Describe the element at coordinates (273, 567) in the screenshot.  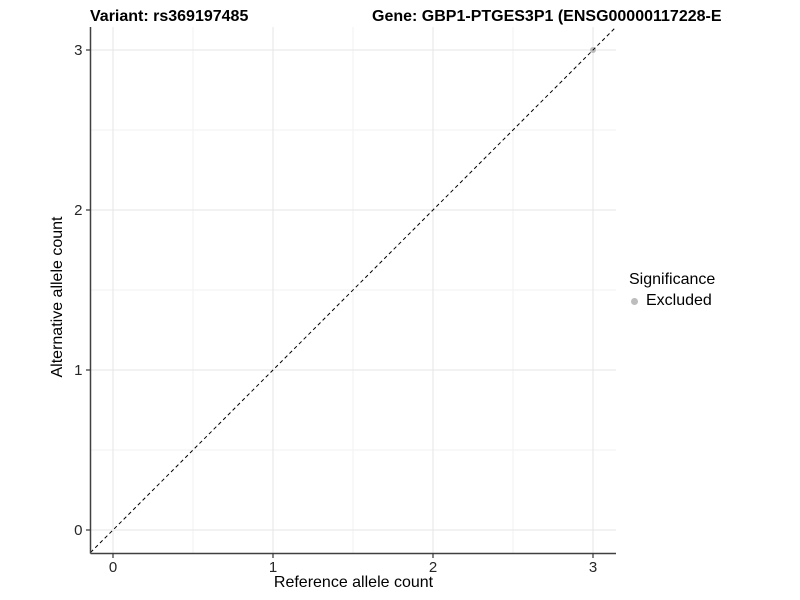
I see `x-tick-label: 1` at that location.